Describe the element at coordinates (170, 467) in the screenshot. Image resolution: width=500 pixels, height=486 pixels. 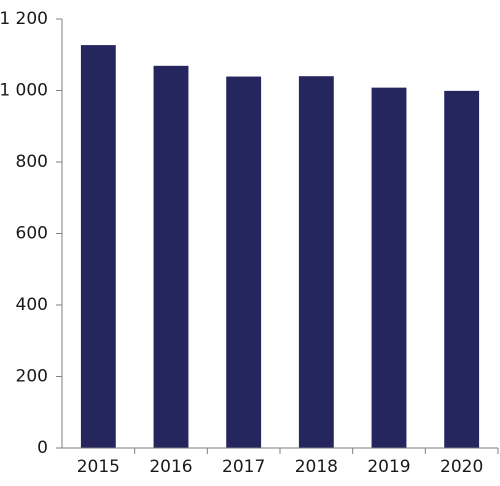
I see `x-tick-label: 2016` at that location.